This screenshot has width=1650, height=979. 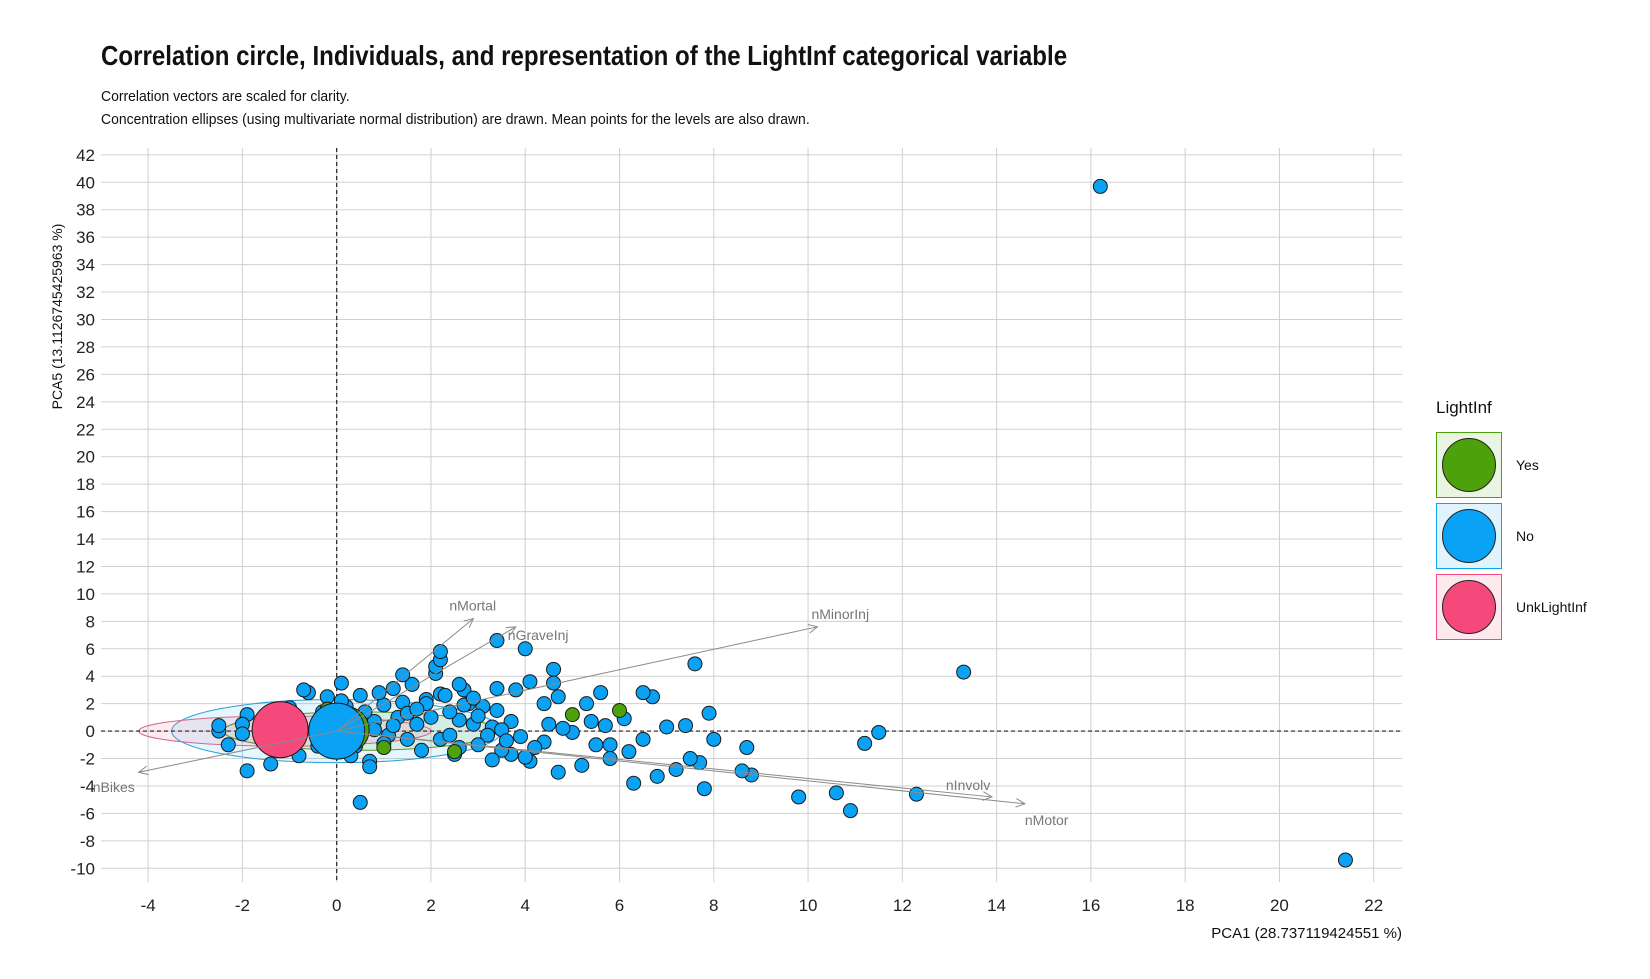 What do you see at coordinates (85, 594) in the screenshot?
I see `y-tick-label: 10` at bounding box center [85, 594].